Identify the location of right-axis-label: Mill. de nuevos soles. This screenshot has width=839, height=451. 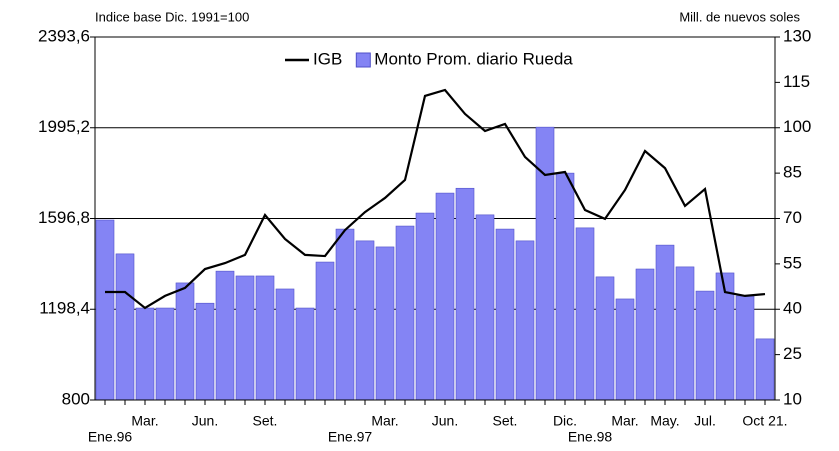
(739, 16).